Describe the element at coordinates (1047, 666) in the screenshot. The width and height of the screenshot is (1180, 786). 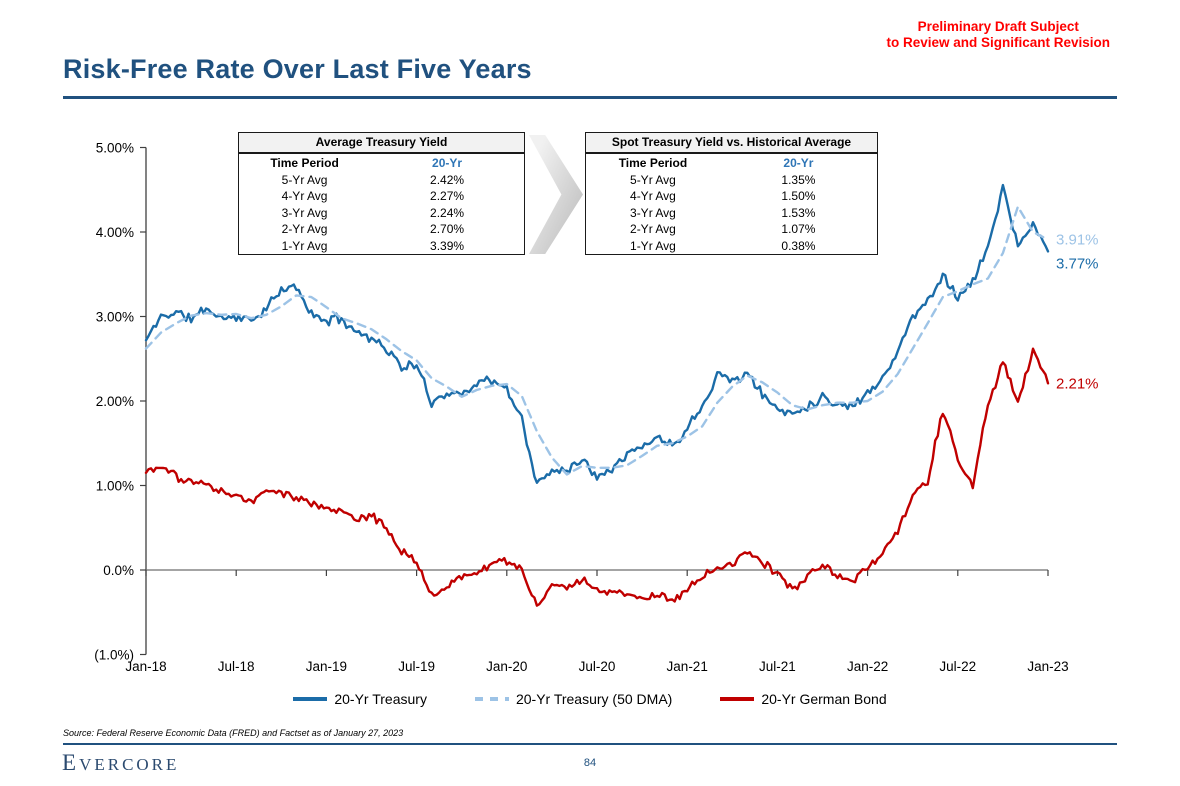
I see `x-tick-label: Jan-23` at that location.